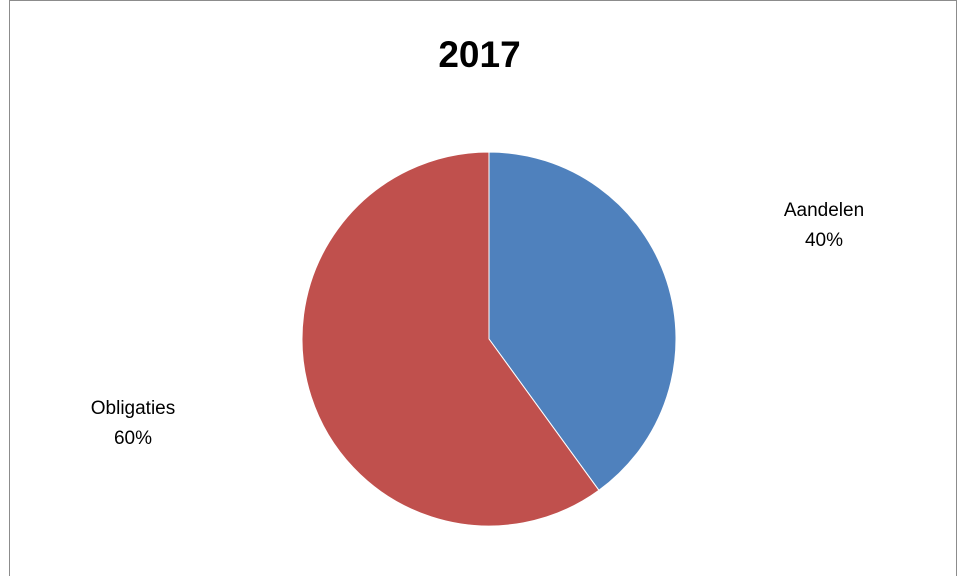 This screenshot has height=578, width=959. Describe the element at coordinates (582, 321) in the screenshot. I see `pie-slice-aandelen` at that location.